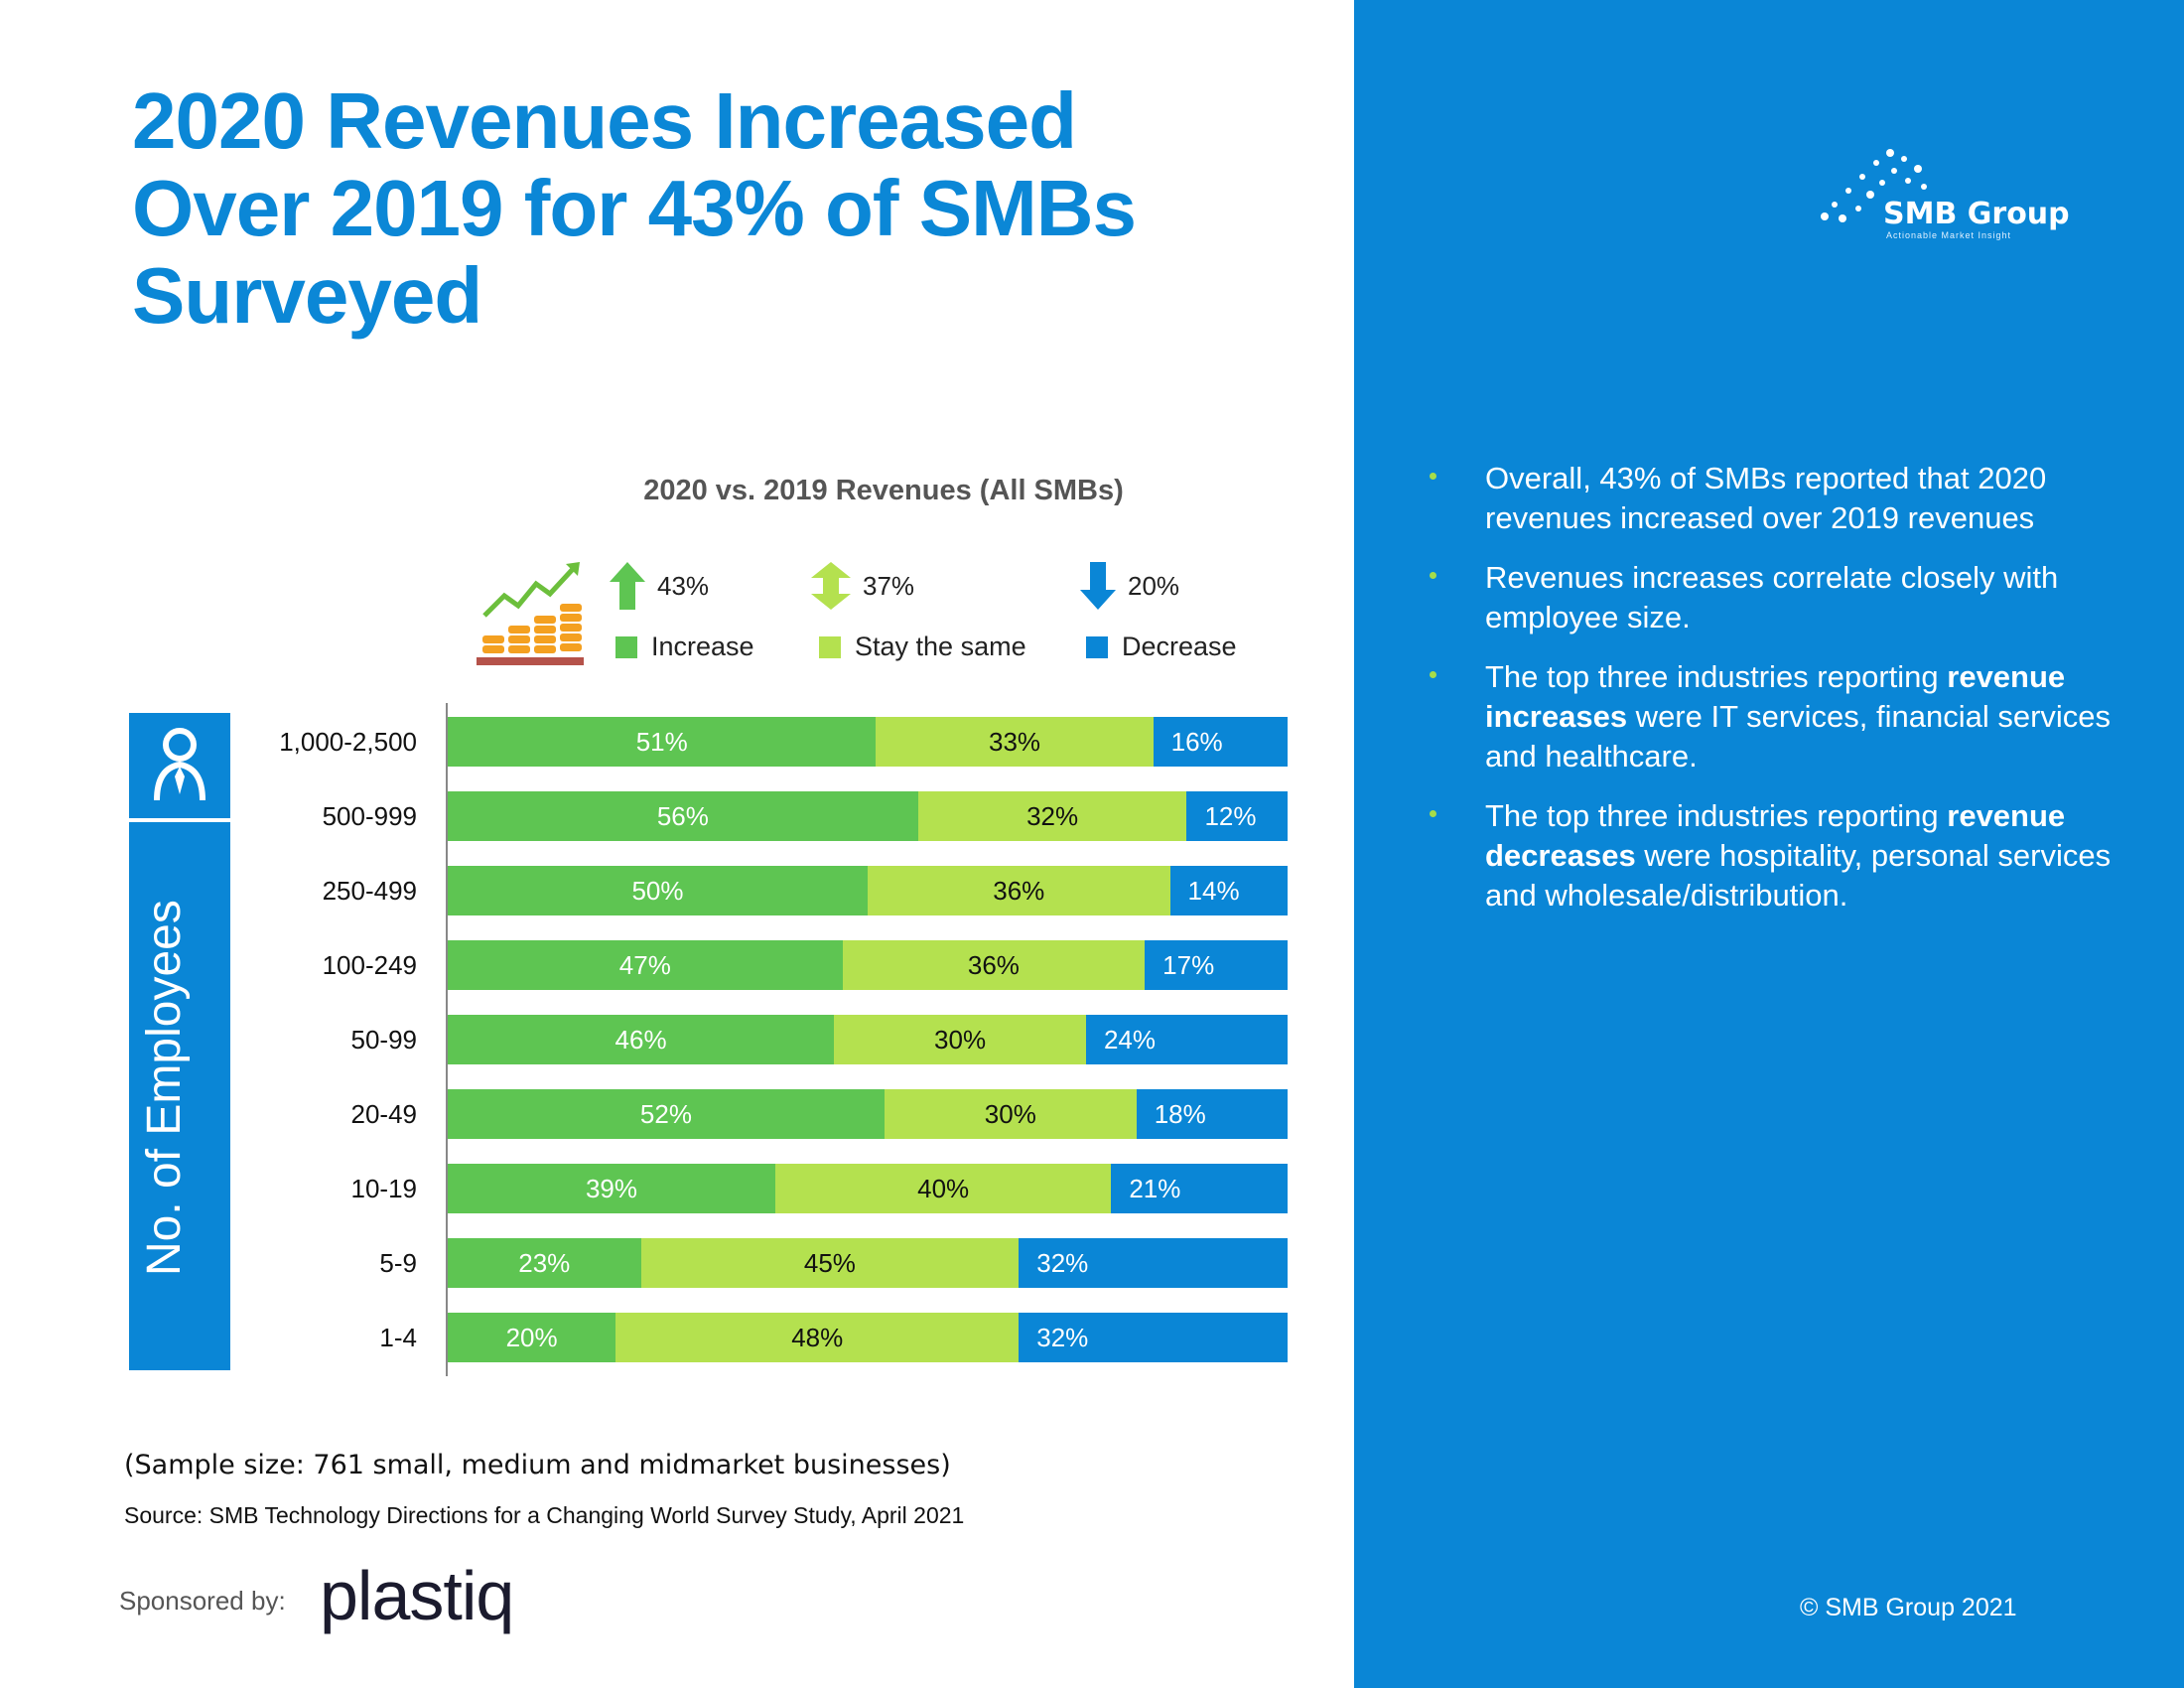  What do you see at coordinates (179, 764) in the screenshot?
I see `person-icon` at bounding box center [179, 764].